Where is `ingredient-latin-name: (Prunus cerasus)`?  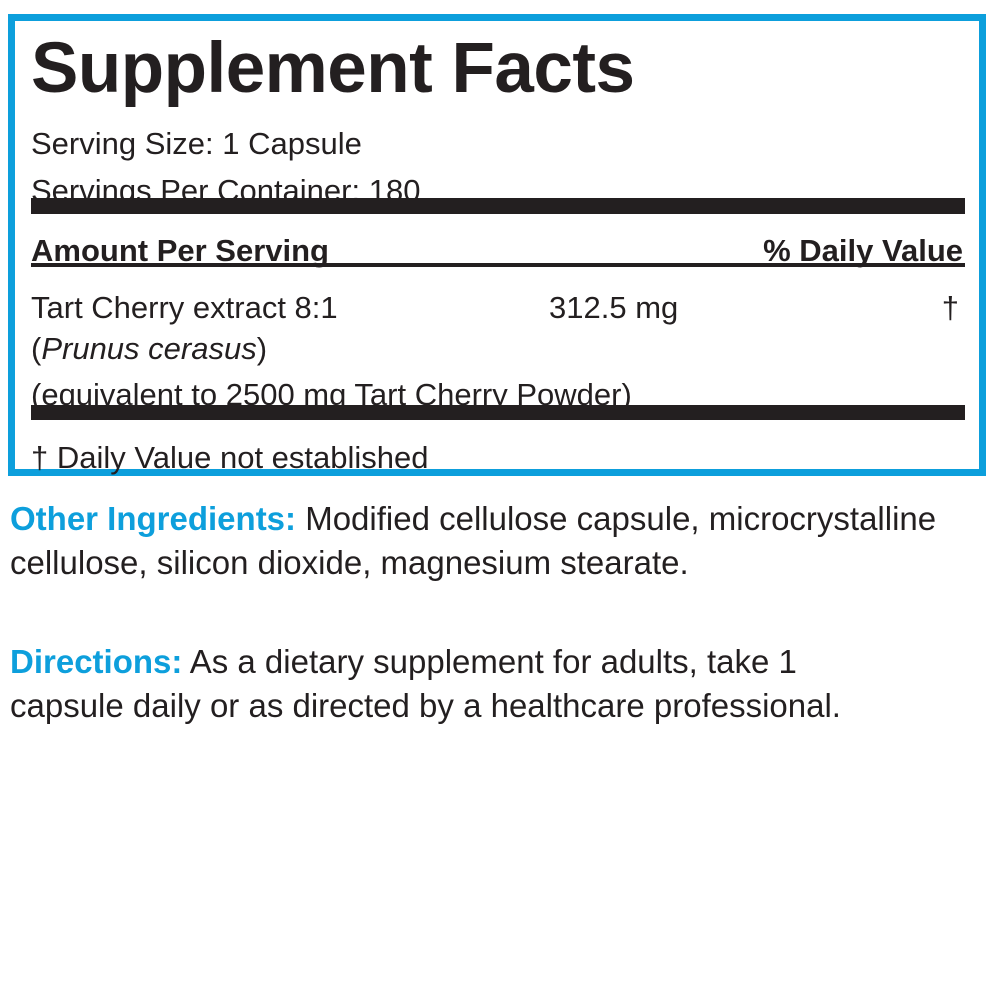 ingredient-latin-name: (Prunus cerasus) is located at coordinates (149, 348).